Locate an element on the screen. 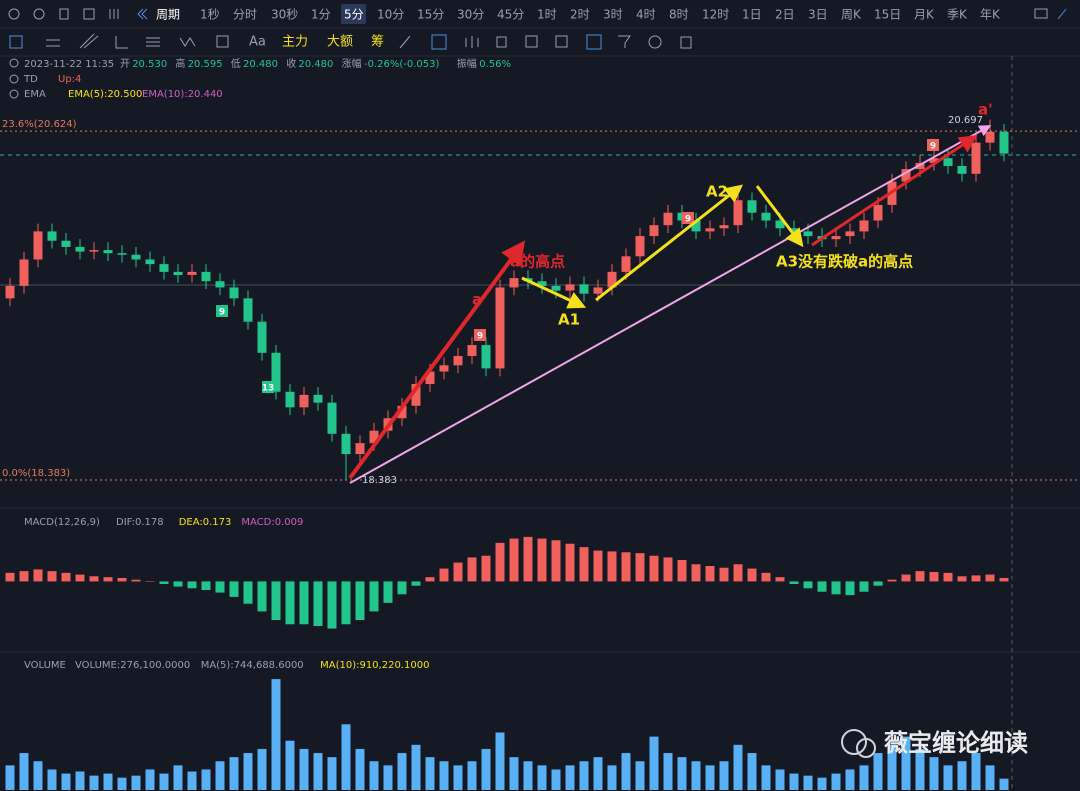 The height and width of the screenshot is (791, 1080). tool-button: 主力 is located at coordinates (295, 42).